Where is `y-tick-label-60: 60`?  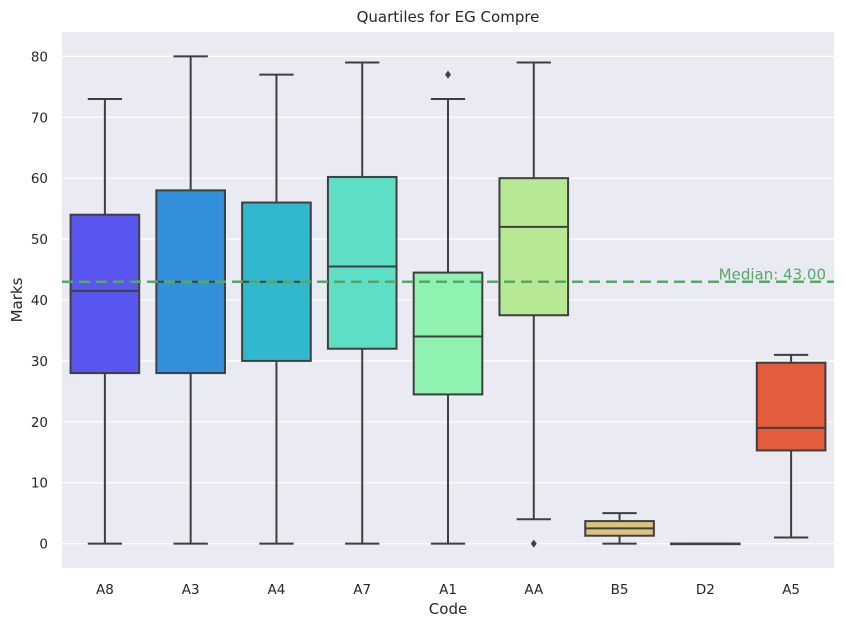 y-tick-label-60: 60 is located at coordinates (39, 179).